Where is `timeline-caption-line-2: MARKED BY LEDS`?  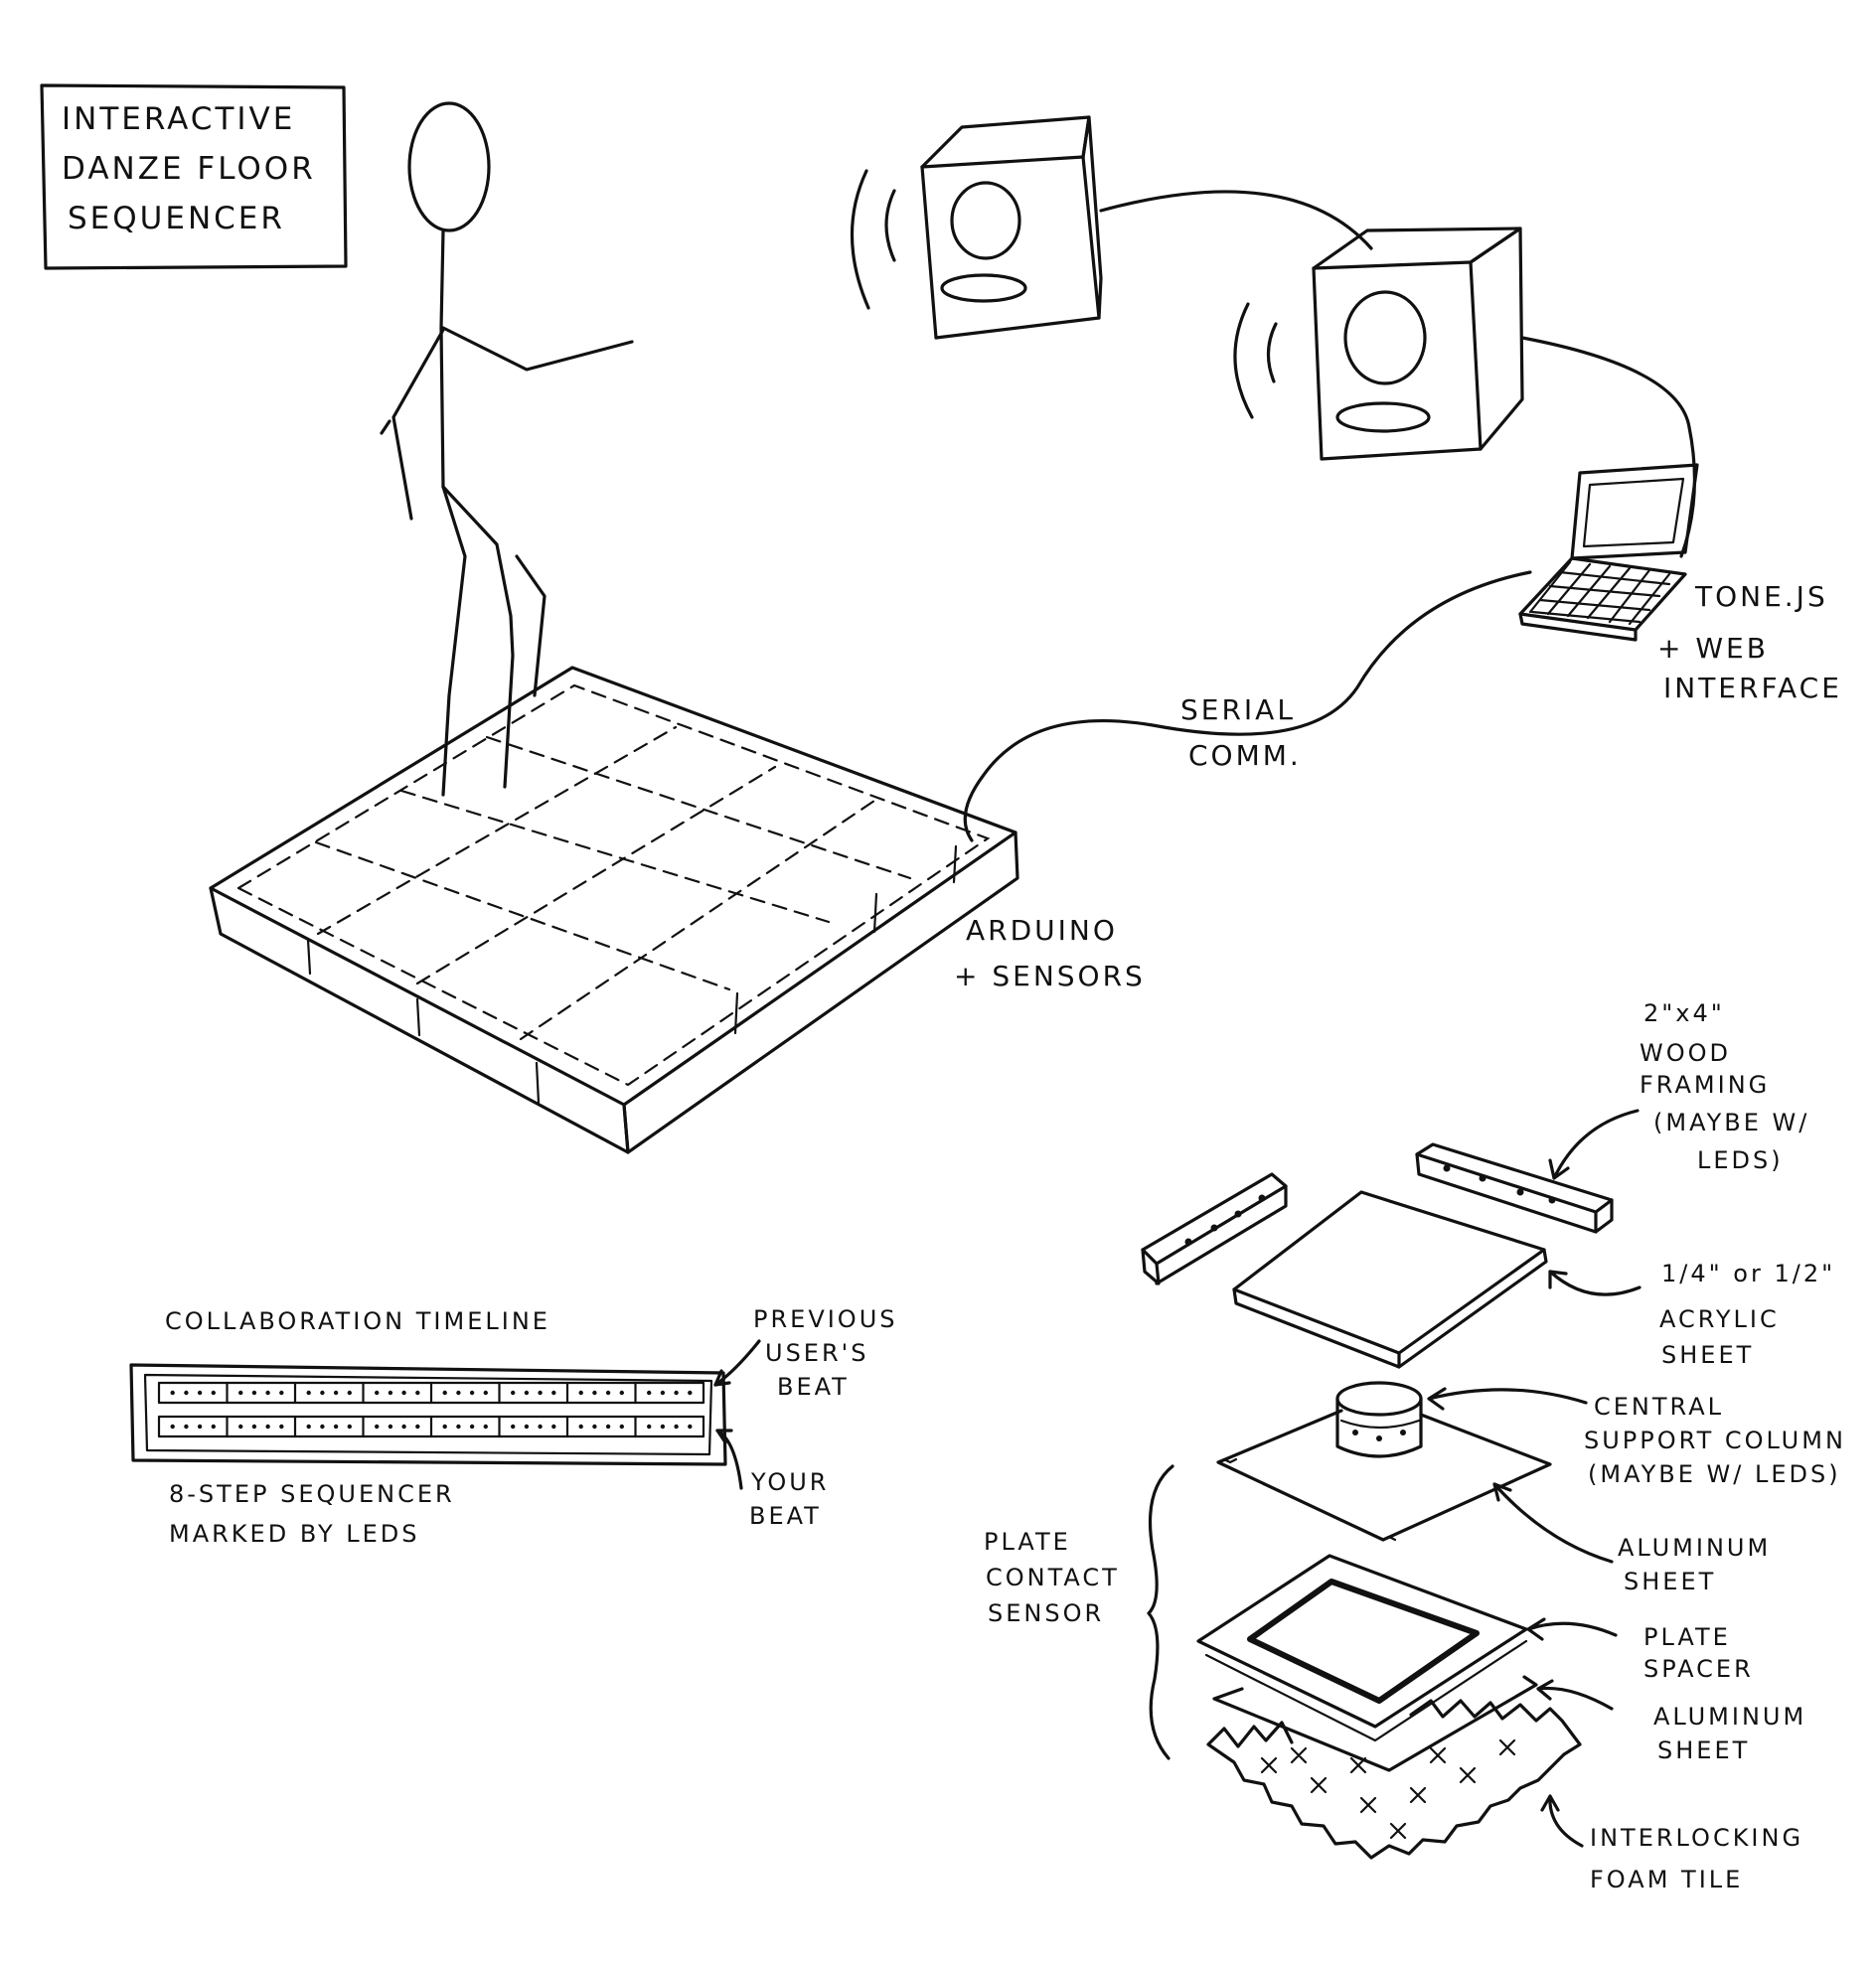
timeline-caption-line-2: MARKED BY LEDS is located at coordinates (295, 1534).